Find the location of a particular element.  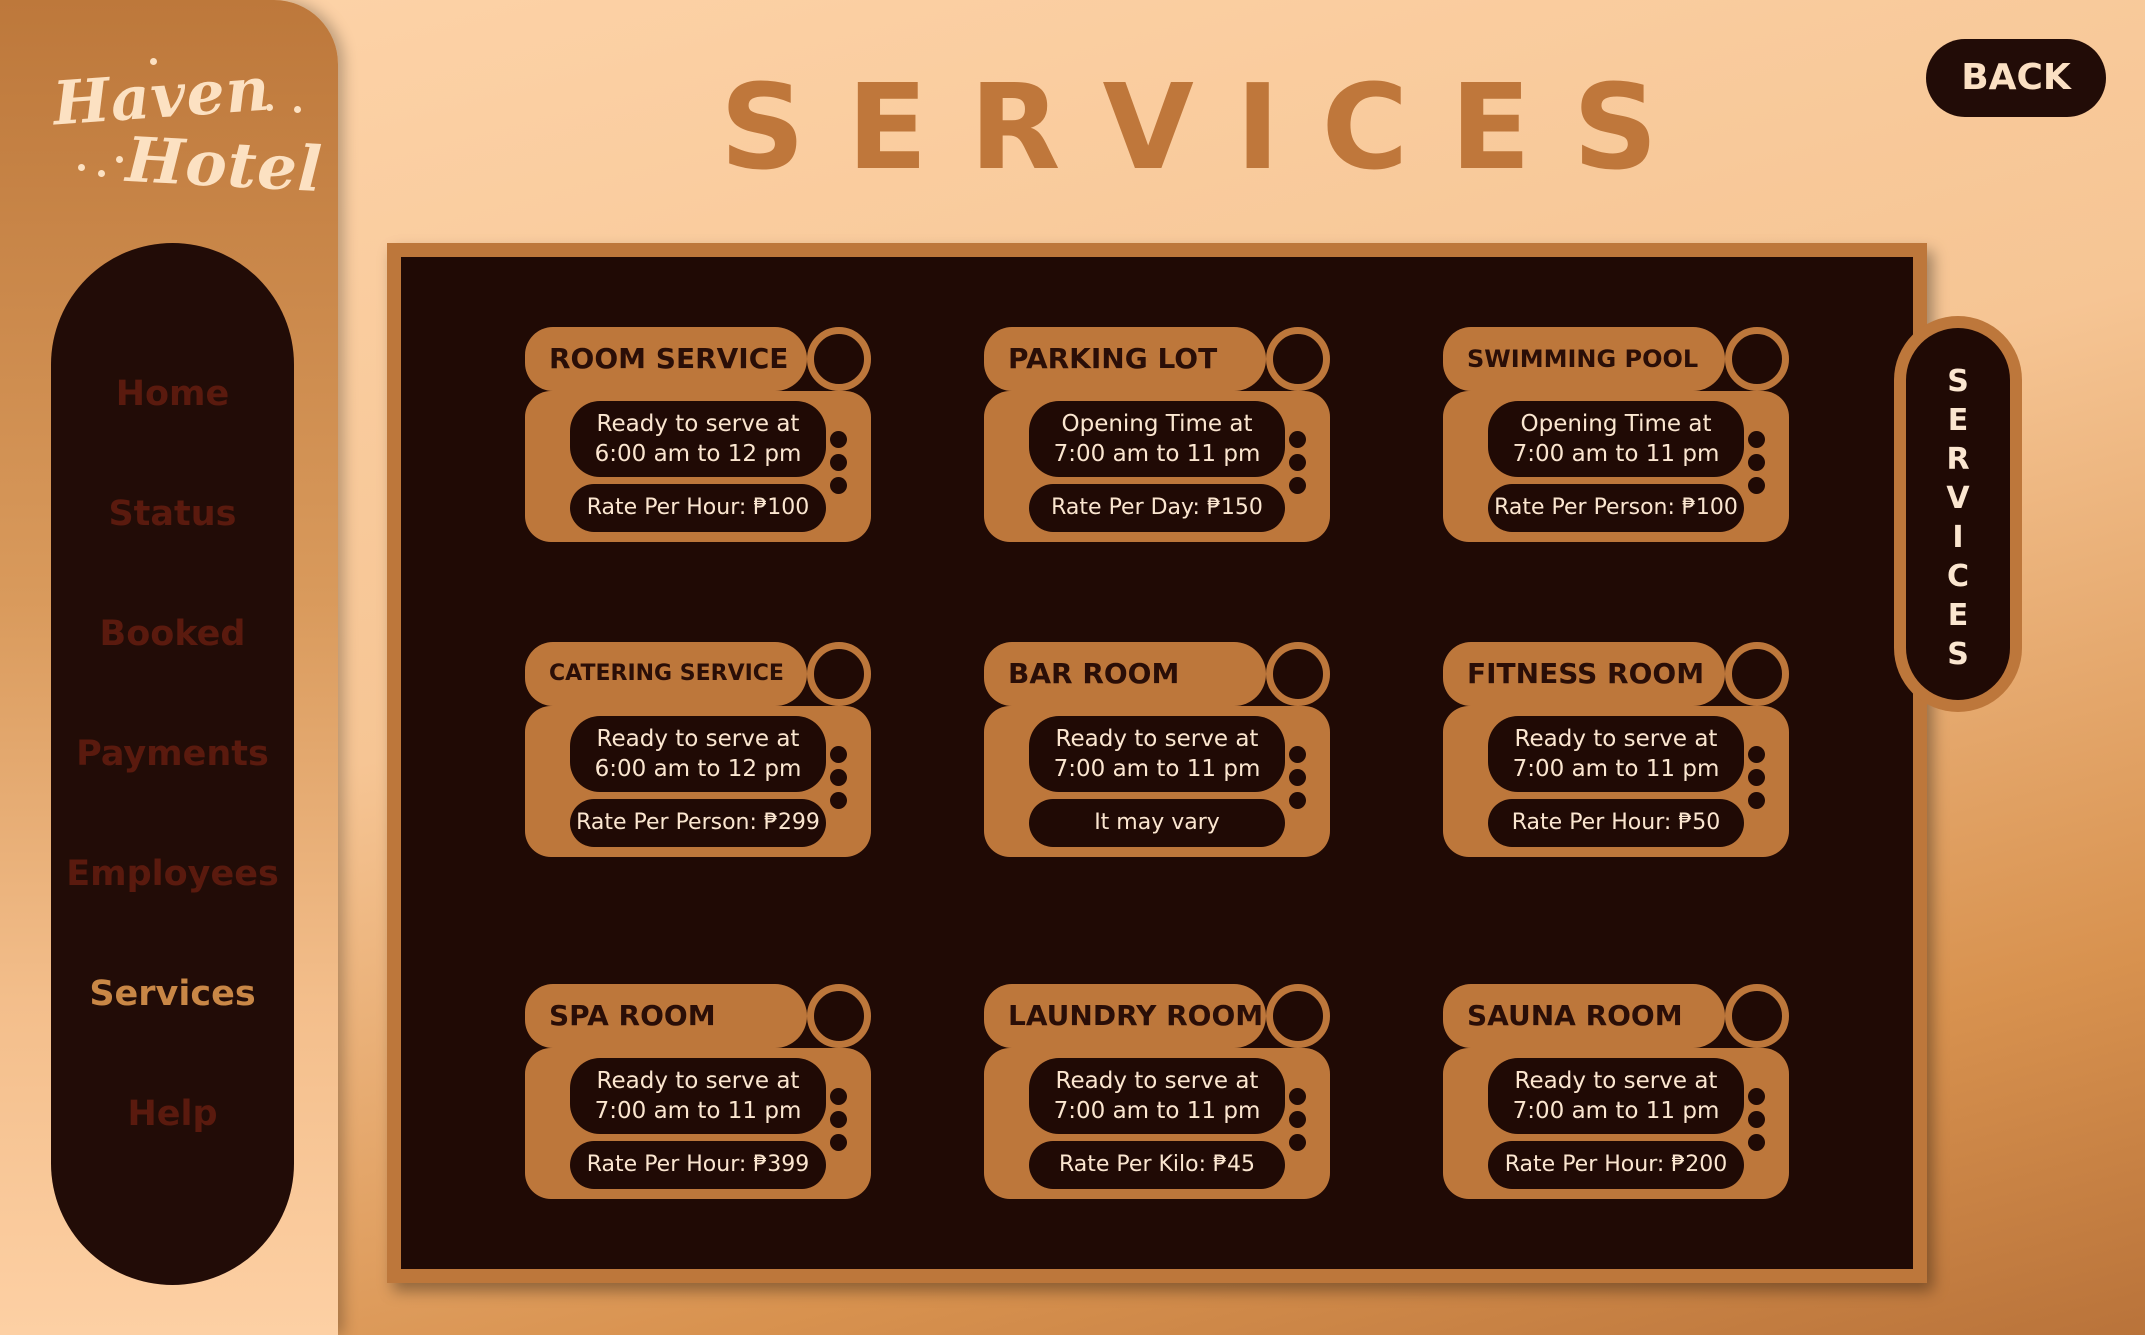

service-name: LAUNDRY ROOM is located at coordinates (1136, 1015).